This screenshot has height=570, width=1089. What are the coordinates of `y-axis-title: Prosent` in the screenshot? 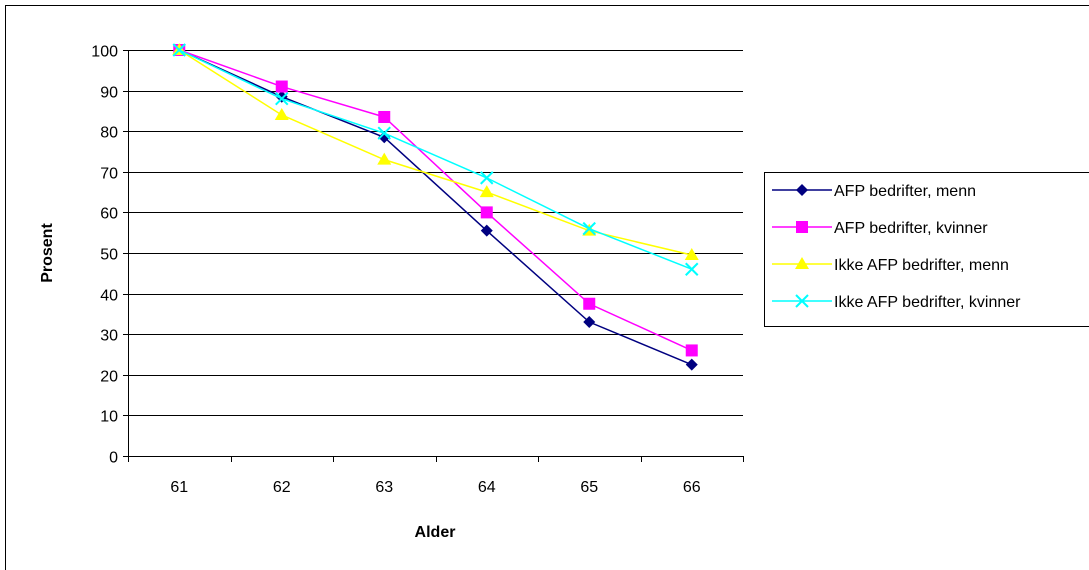 It's located at (47, 253).